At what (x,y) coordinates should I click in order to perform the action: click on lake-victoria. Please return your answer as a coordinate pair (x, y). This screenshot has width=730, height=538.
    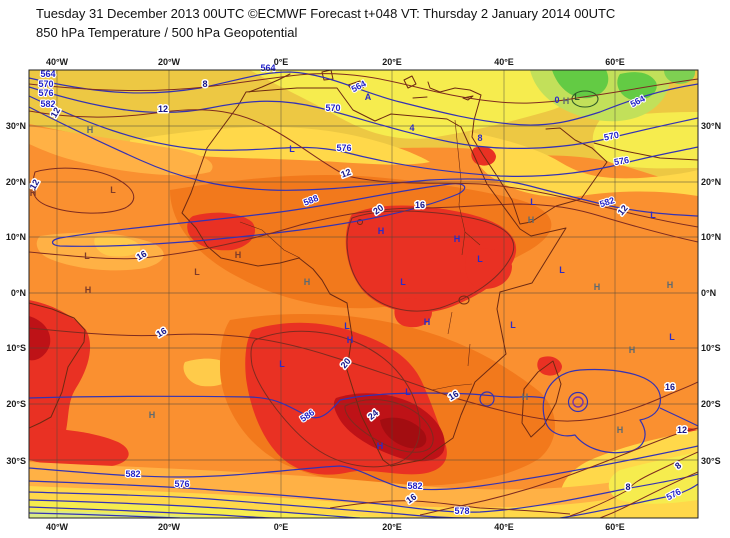
    Looking at the image, I should click on (464, 300).